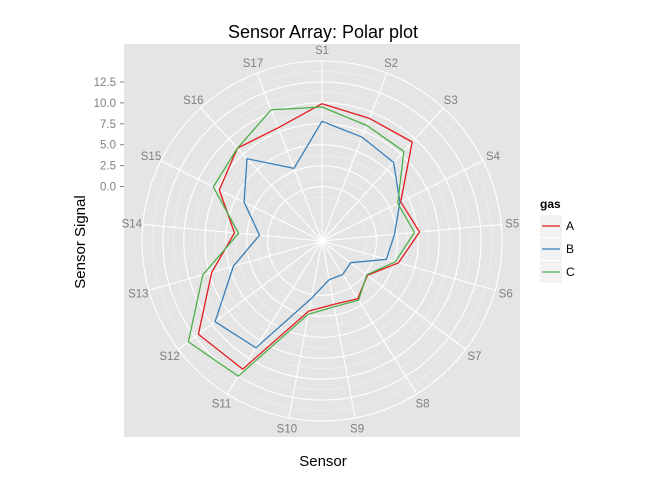 This screenshot has height=480, width=672. I want to click on x-axis-title: Sensor, so click(323, 461).